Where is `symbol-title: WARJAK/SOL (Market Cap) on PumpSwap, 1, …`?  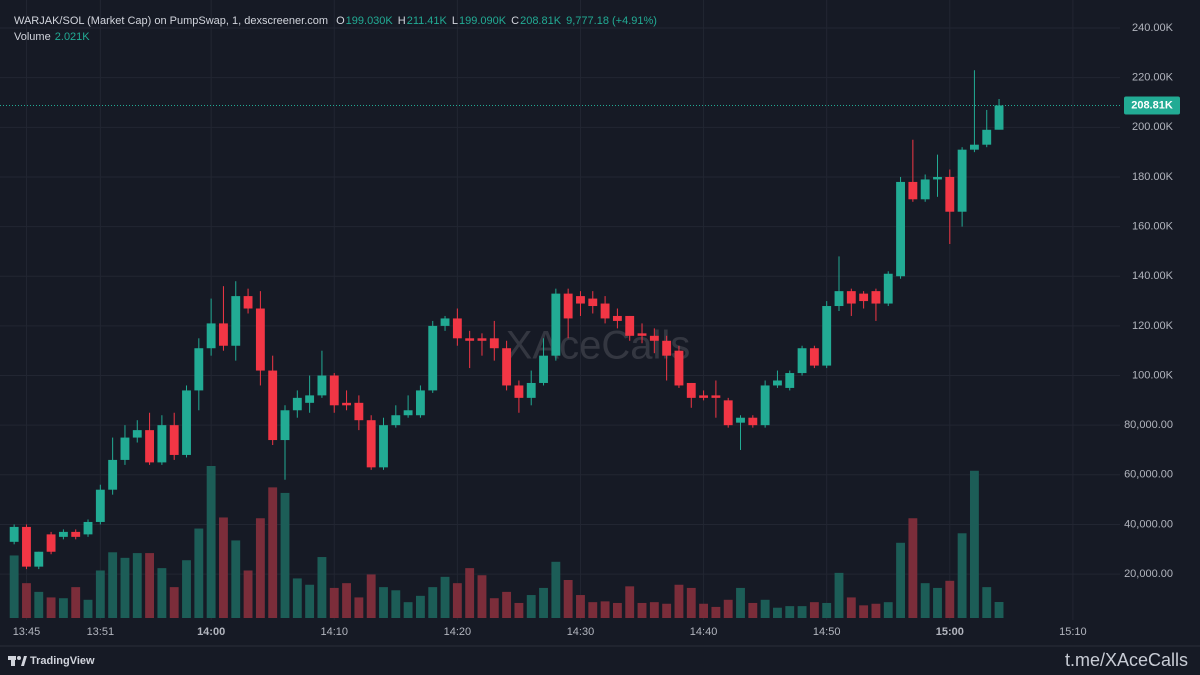
symbol-title: WARJAK/SOL (Market Cap) on PumpSwap, 1, … is located at coordinates (171, 21).